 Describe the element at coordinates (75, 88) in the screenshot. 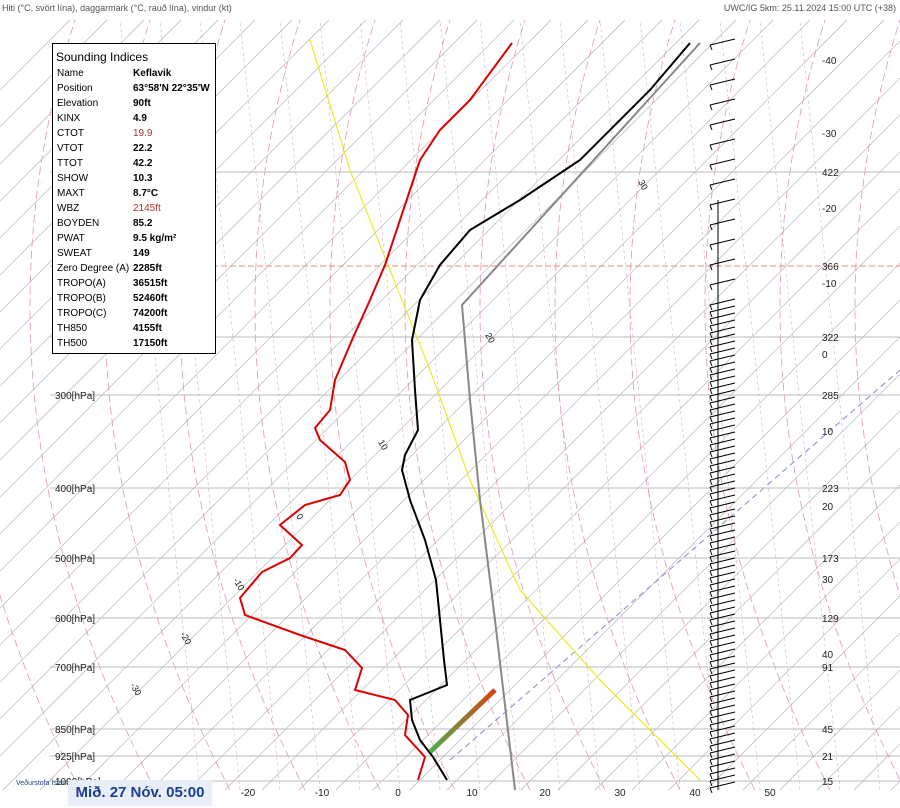

I see `index-name: Position` at that location.